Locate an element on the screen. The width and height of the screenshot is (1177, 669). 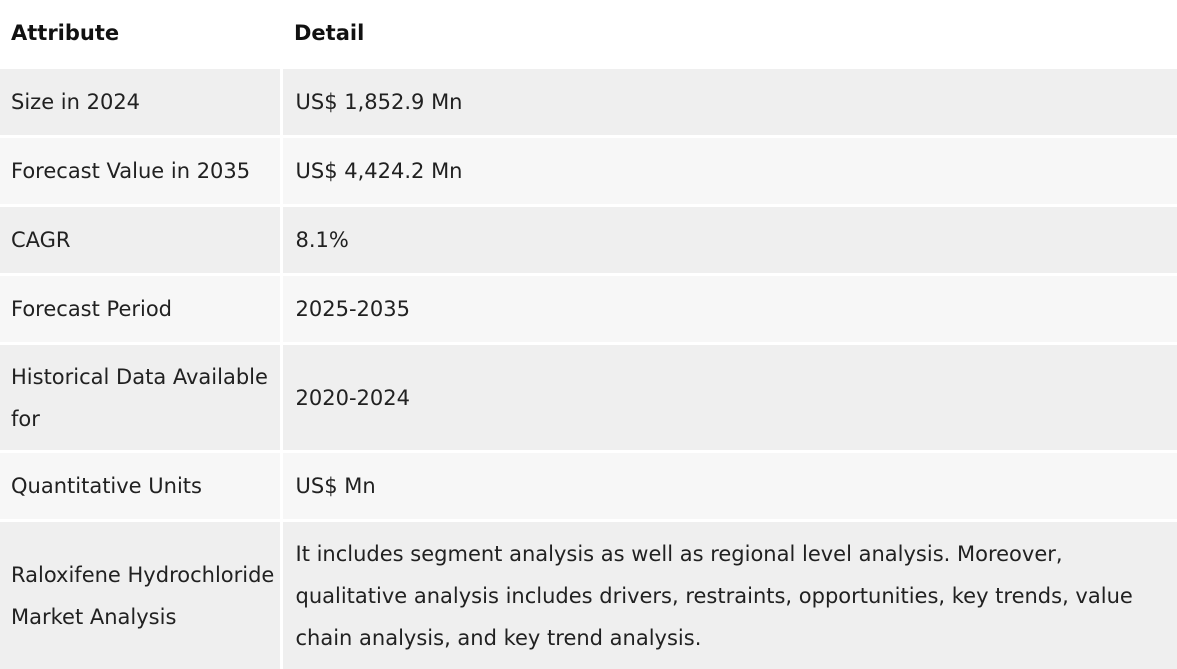
row-attribute: Historical Data Available for is located at coordinates (140, 398).